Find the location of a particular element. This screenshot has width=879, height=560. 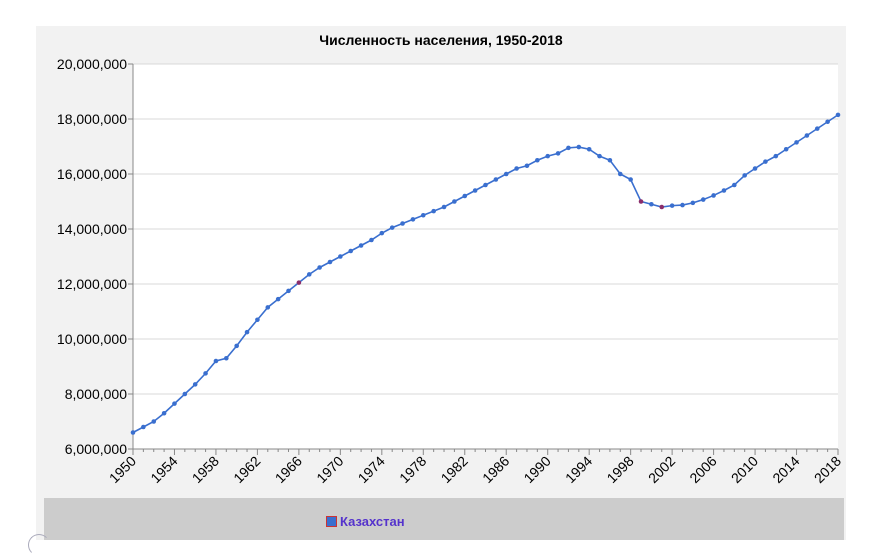

y-tick-label: 10,000,000 is located at coordinates (92, 339).